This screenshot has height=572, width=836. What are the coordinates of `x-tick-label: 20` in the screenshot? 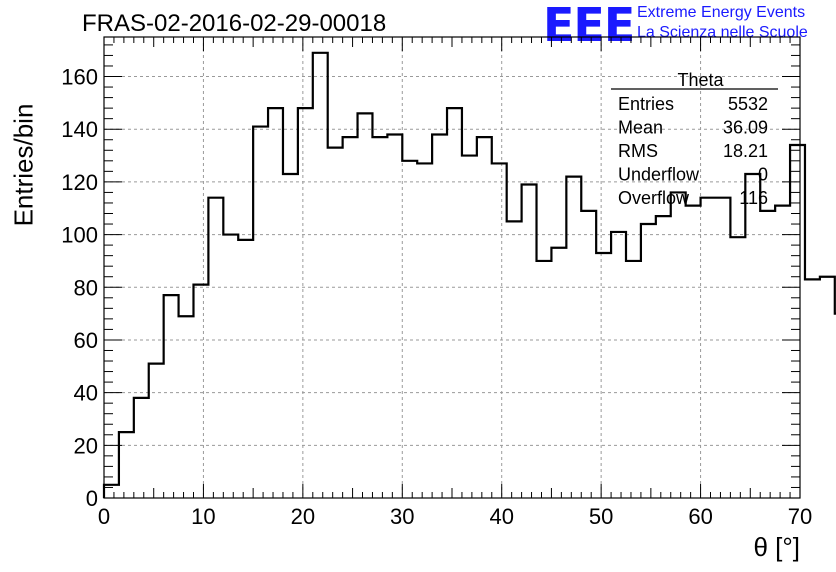 It's located at (303, 516).